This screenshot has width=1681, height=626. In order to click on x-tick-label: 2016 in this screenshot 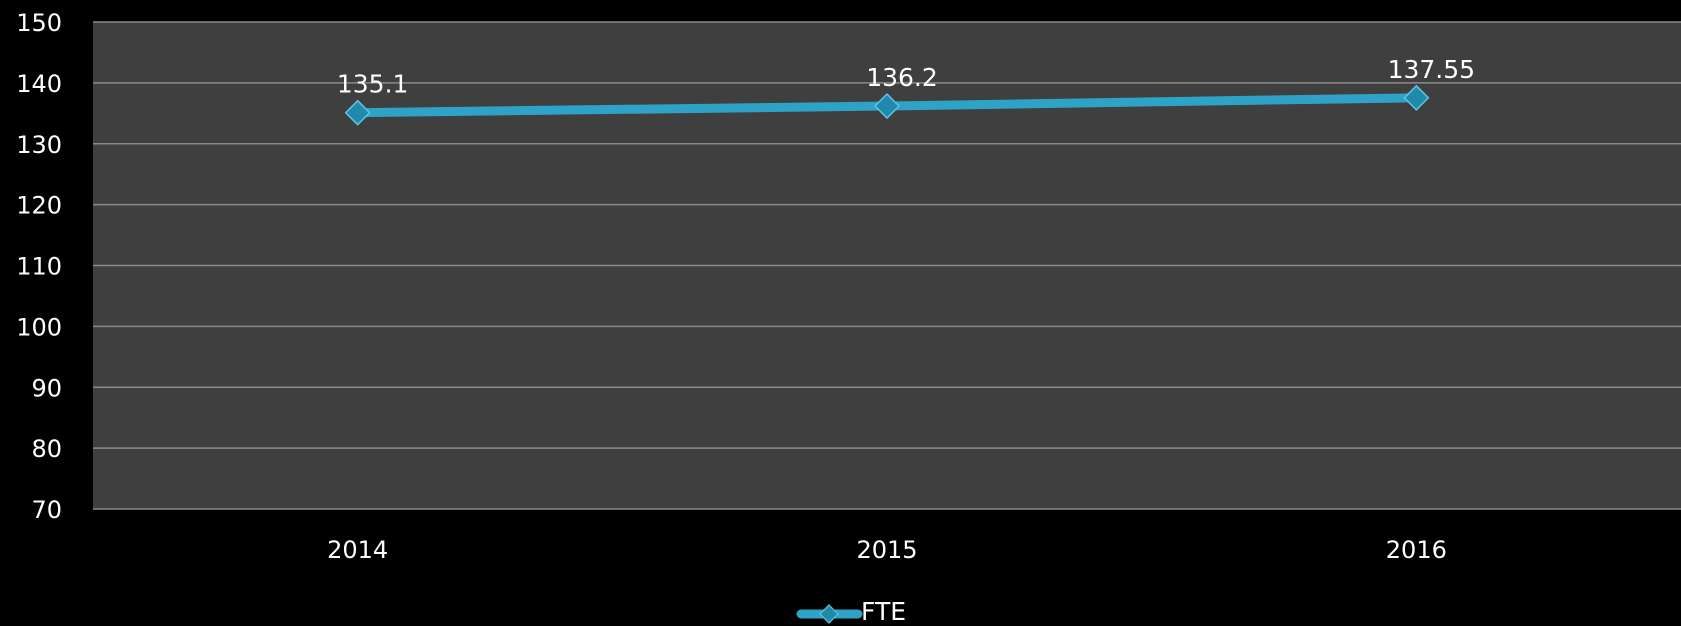, I will do `click(1416, 550)`.